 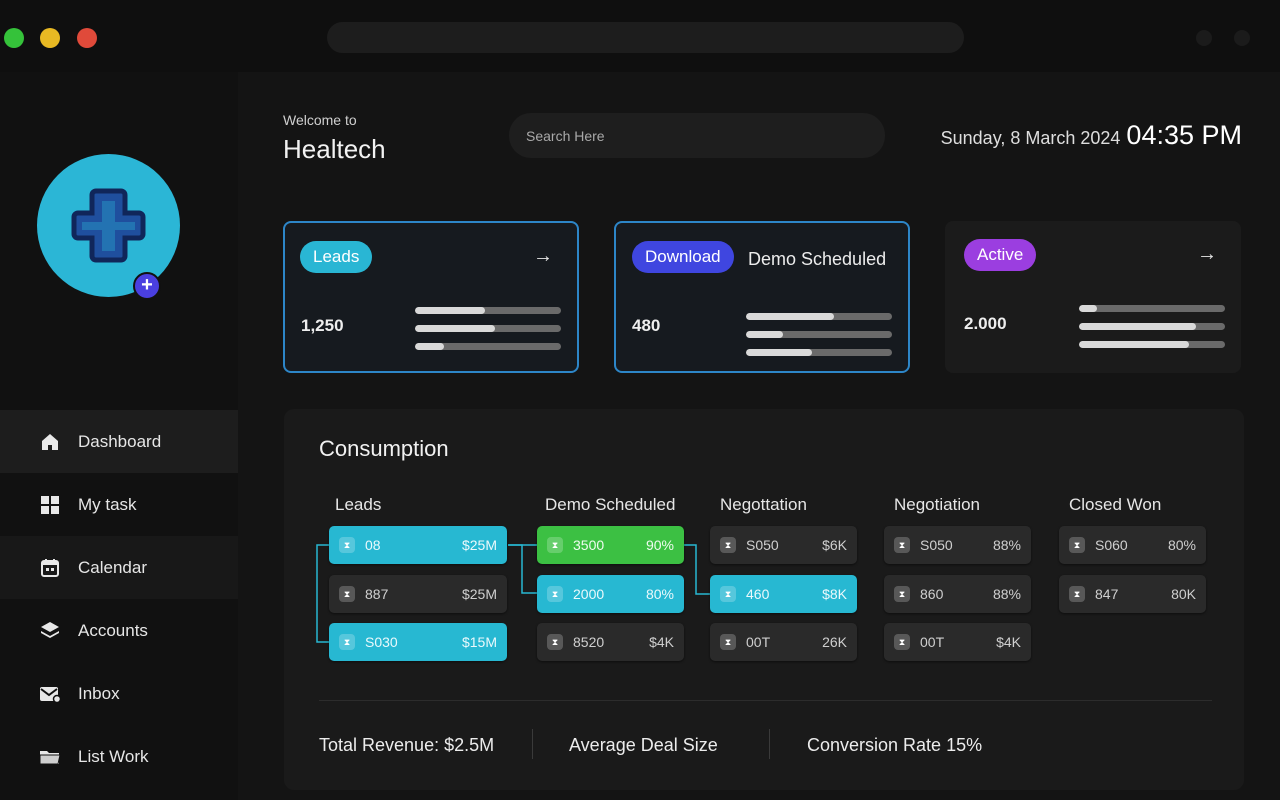 What do you see at coordinates (936, 545) in the screenshot?
I see `chip-id: S050` at bounding box center [936, 545].